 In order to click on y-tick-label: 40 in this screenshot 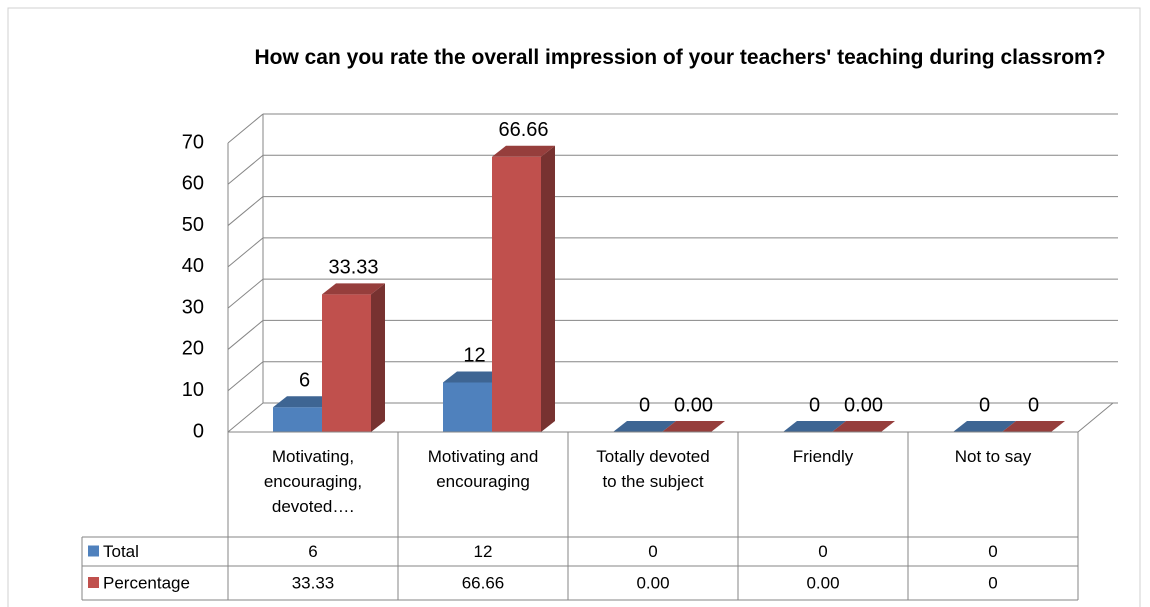, I will do `click(193, 266)`.